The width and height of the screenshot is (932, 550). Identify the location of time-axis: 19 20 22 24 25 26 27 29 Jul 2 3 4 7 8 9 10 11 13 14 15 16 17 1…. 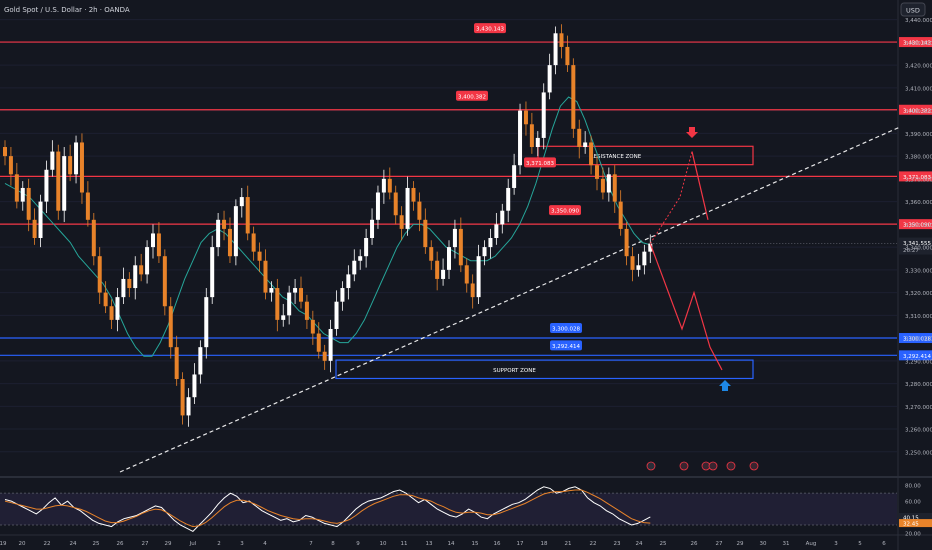
(443, 544).